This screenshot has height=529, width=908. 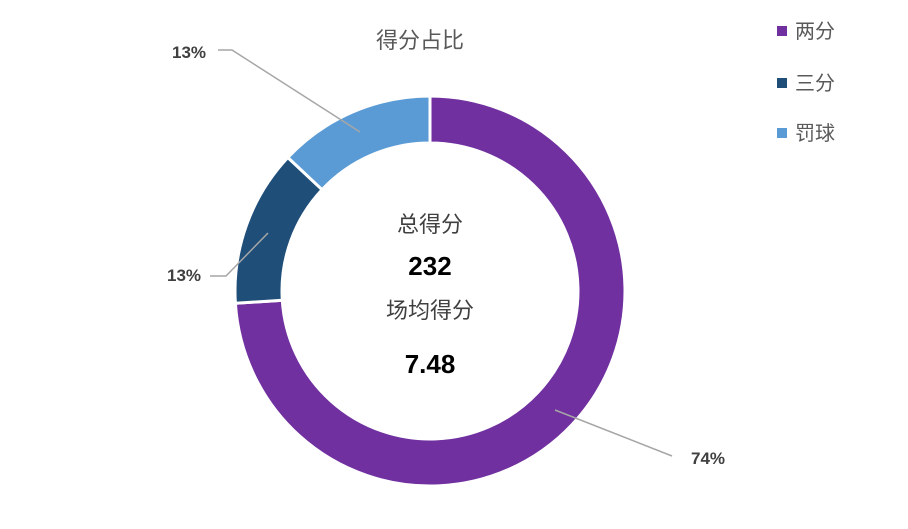 I want to click on average-score-label: 场均得分, so click(x=430, y=311).